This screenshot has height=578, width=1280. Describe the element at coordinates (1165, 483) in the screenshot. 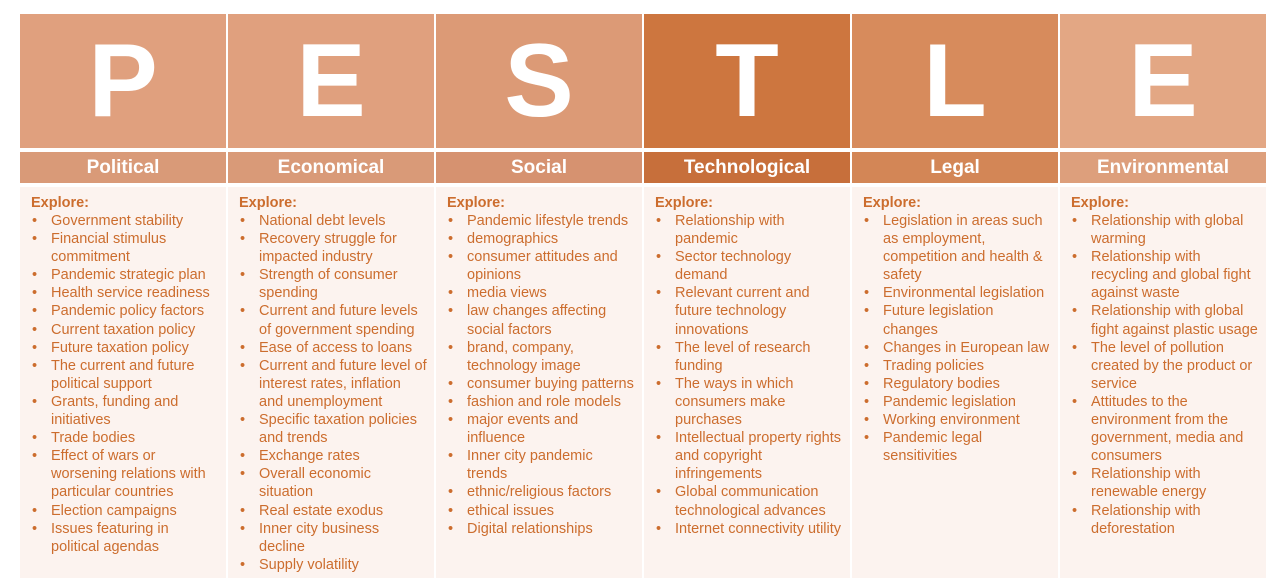

I see `factor-item: Relationship with renewable energy` at that location.